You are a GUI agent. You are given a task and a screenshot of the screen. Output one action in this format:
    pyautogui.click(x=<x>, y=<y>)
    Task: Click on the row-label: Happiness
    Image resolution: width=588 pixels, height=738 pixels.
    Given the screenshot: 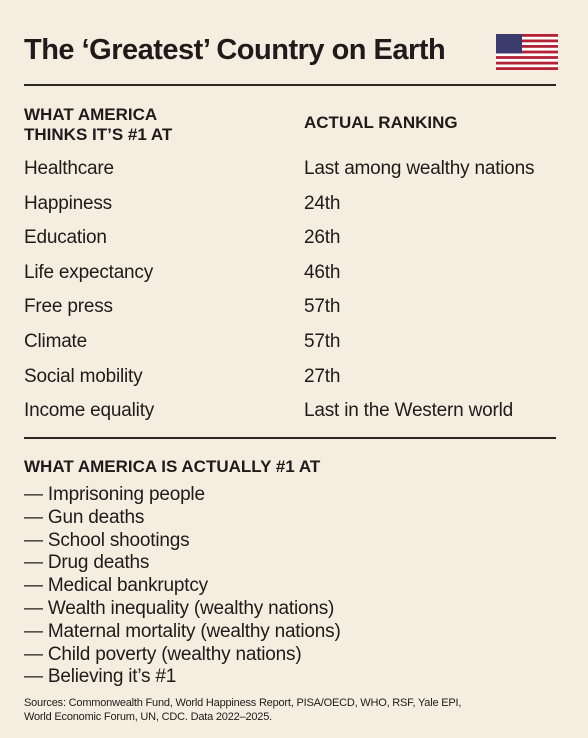 What is the action you would take?
    pyautogui.click(x=68, y=203)
    